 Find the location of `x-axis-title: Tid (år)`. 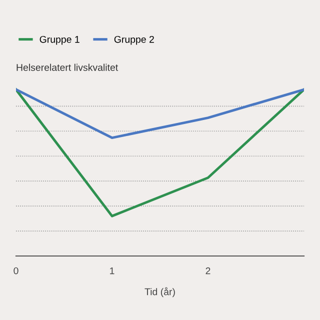

x-axis-title: Tid (år) is located at coordinates (159, 292).